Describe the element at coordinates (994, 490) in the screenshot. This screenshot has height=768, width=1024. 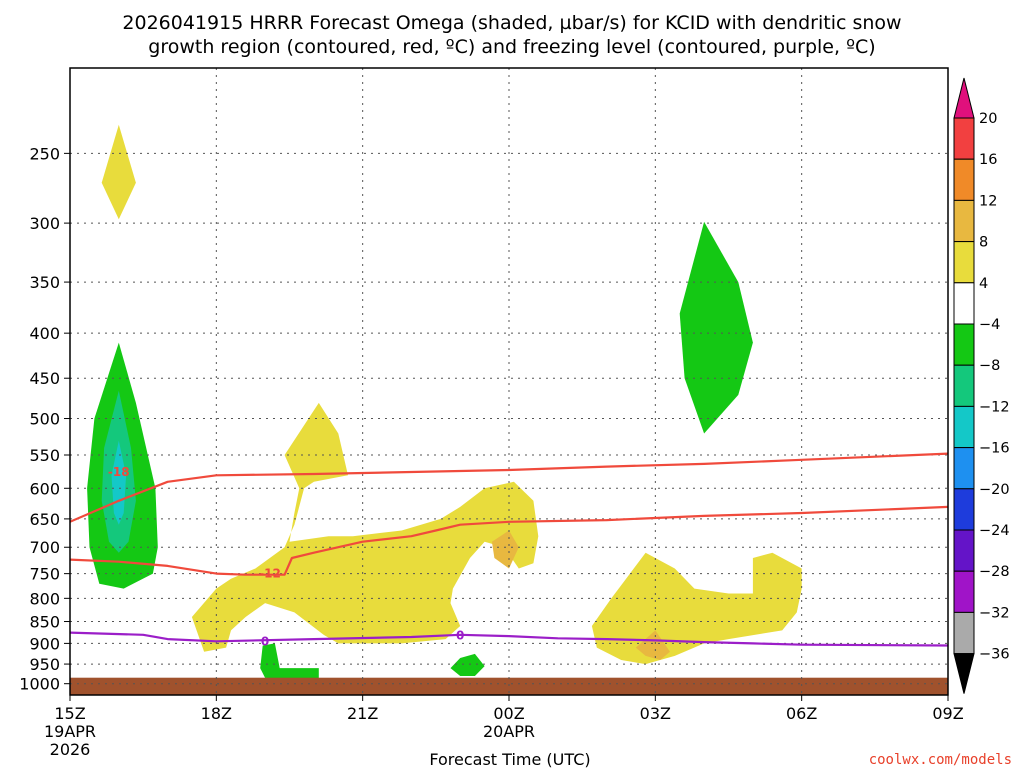
I see `colorbar-label-9: −20` at that location.